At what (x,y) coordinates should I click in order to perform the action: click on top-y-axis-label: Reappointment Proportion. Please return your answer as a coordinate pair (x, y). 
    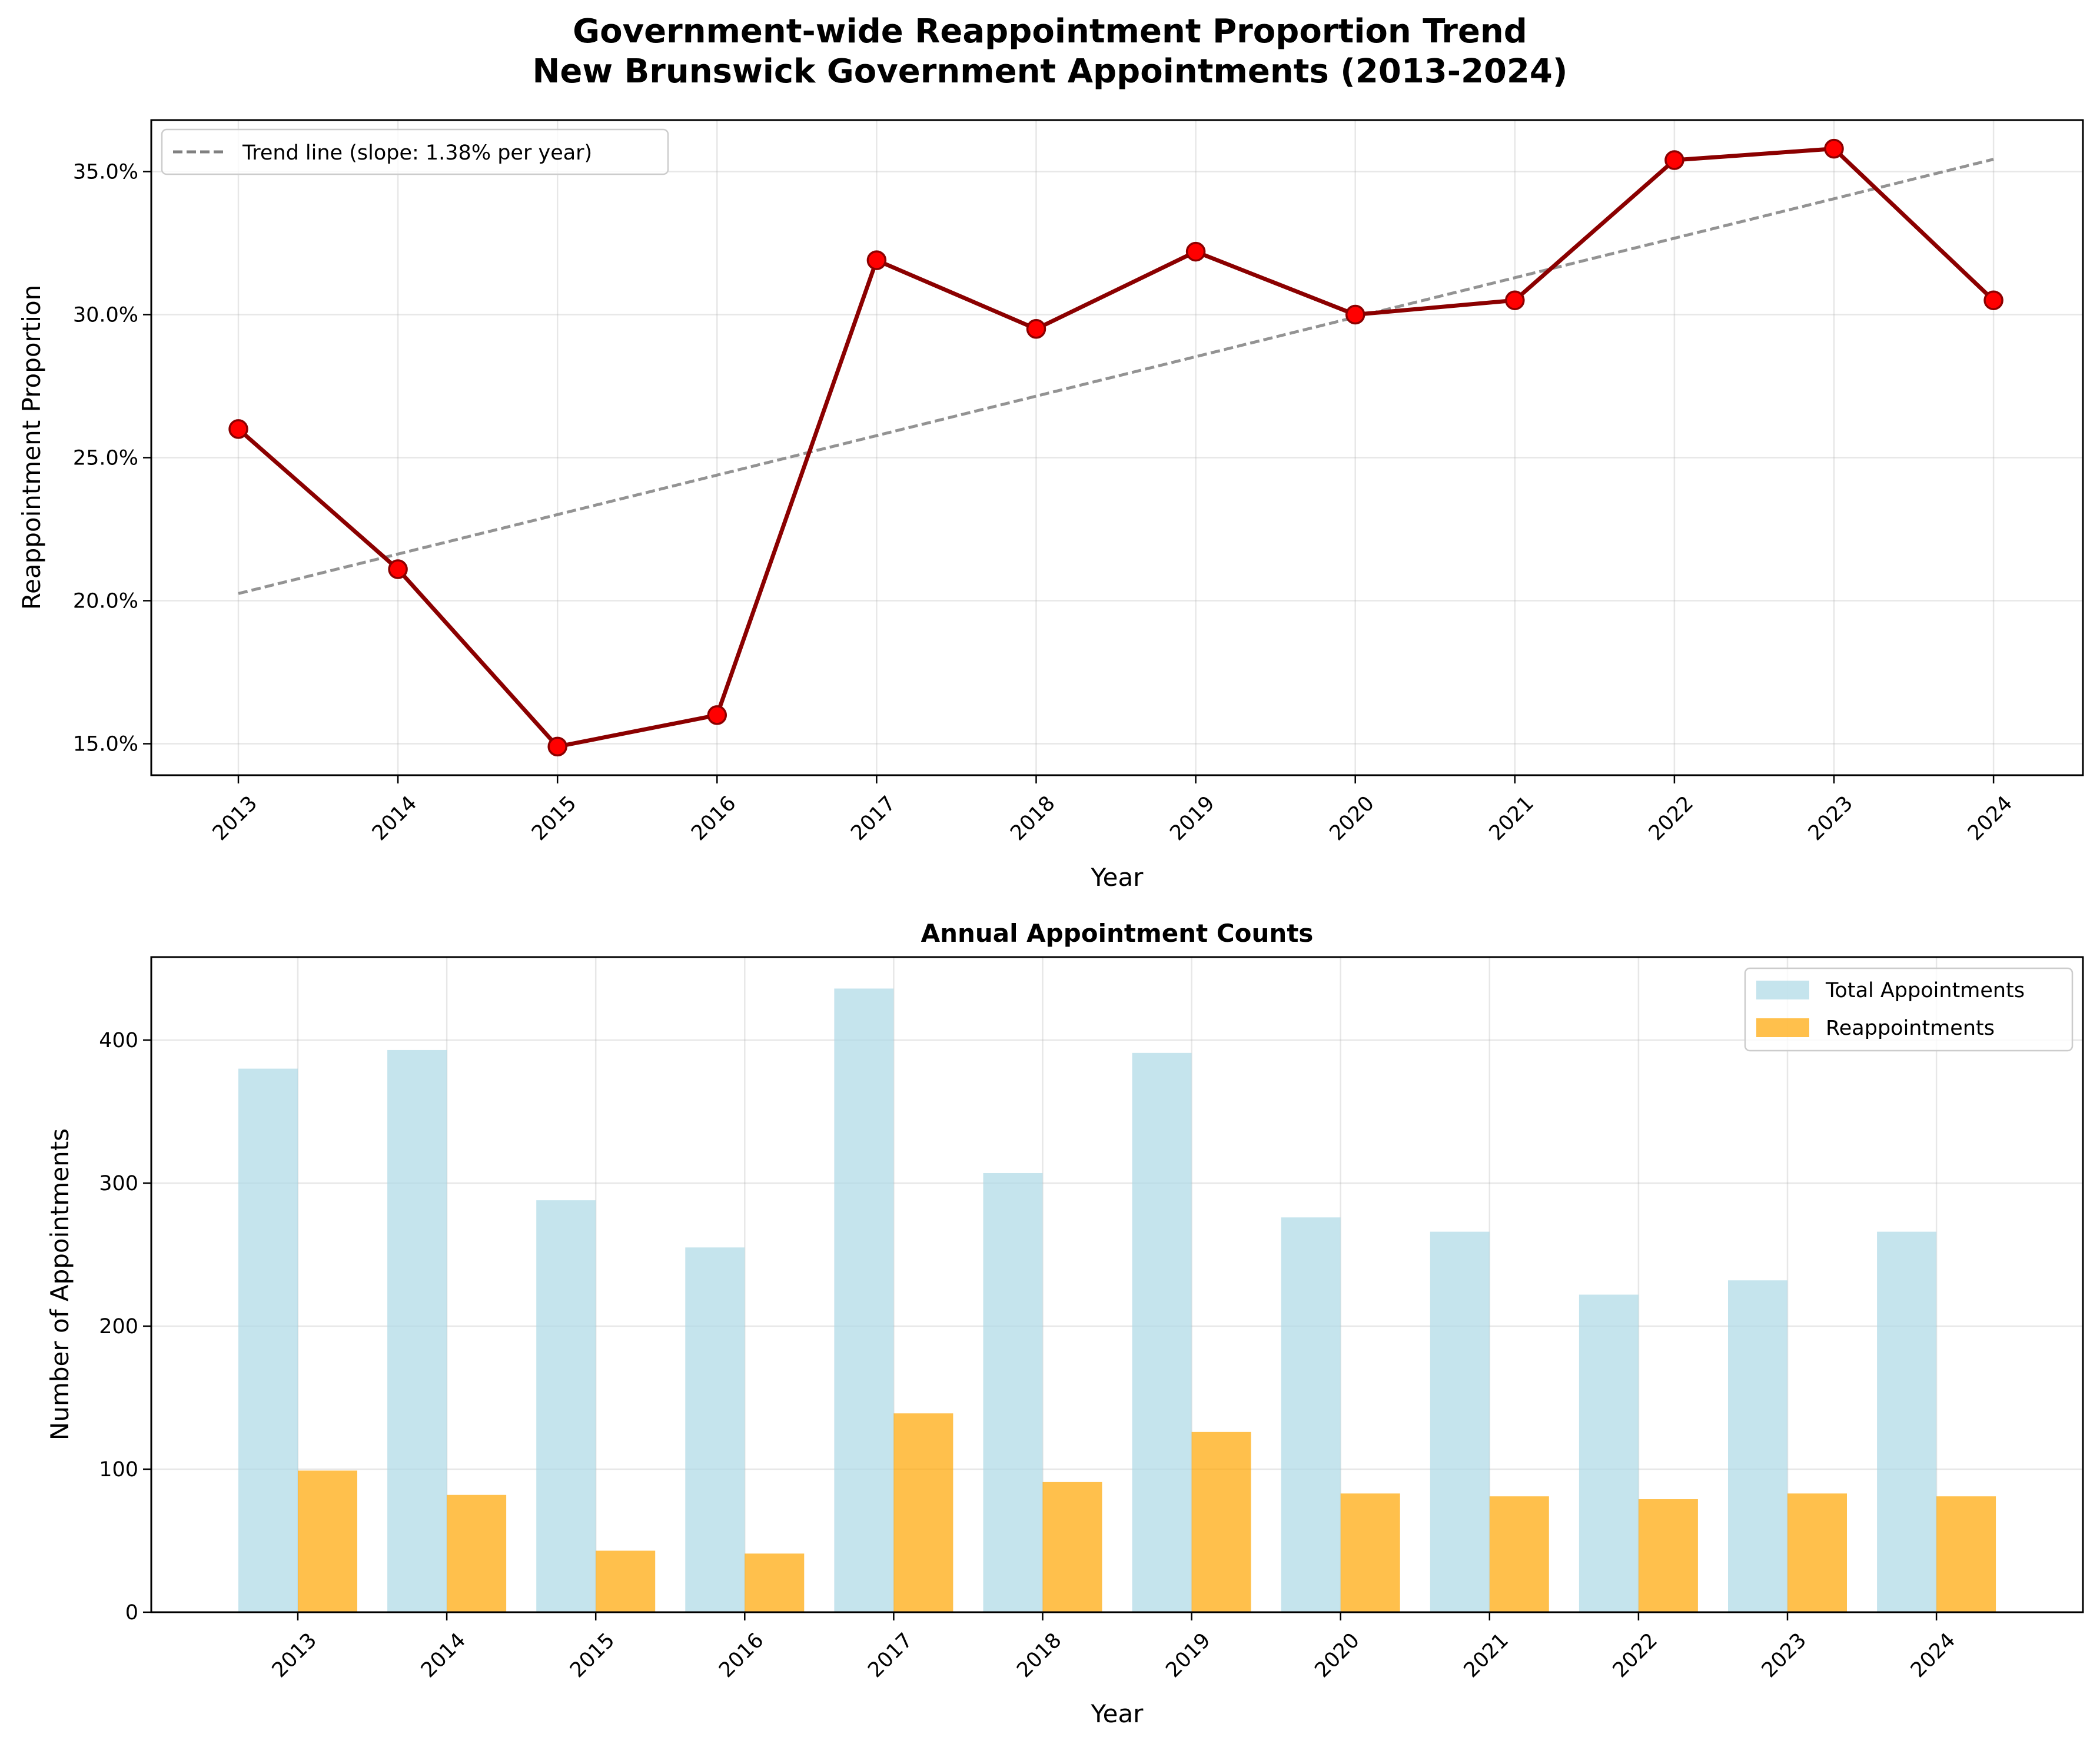
    Looking at the image, I should click on (31, 447).